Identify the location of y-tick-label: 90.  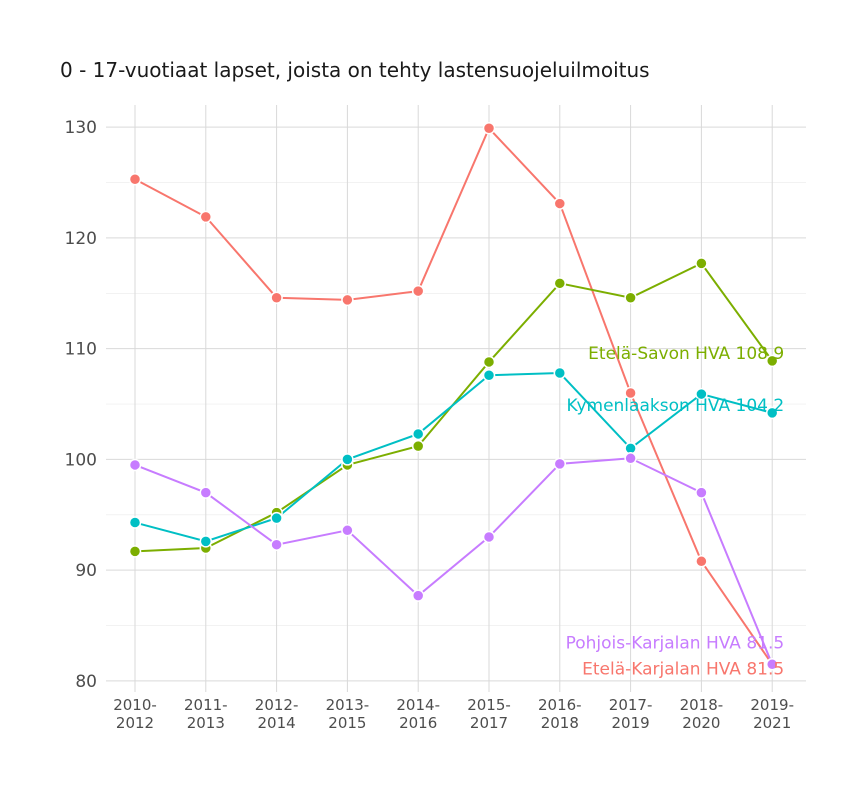
(86, 571).